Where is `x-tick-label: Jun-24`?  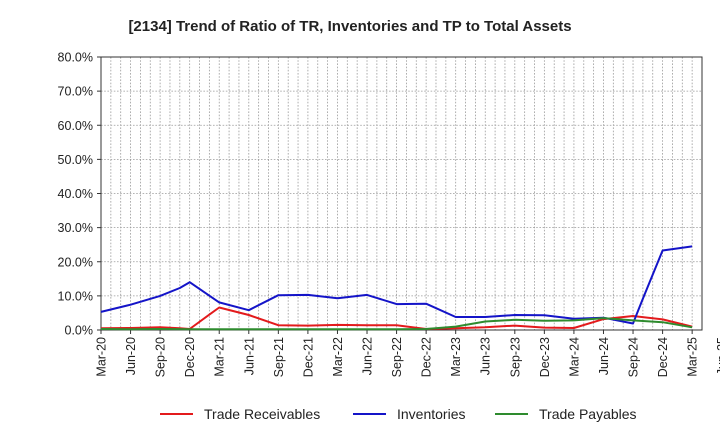
x-tick-label: Jun-24 is located at coordinates (604, 356).